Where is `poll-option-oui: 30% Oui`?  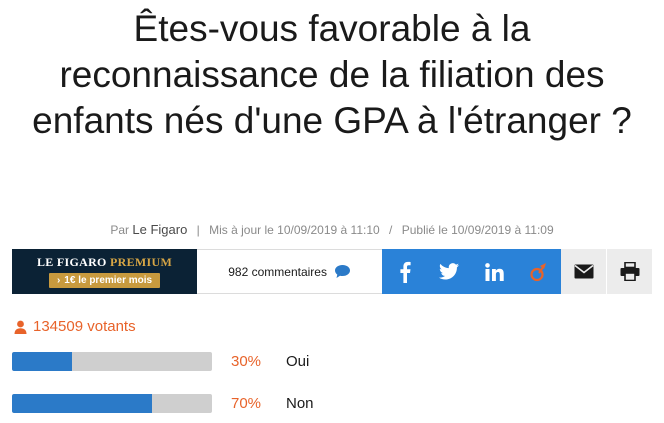 poll-option-oui: 30% Oui is located at coordinates (160, 361).